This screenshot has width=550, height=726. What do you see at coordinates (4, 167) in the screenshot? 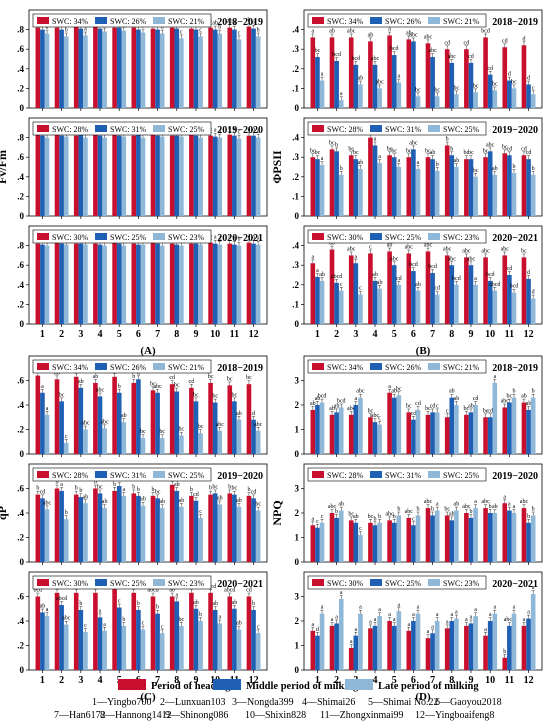
I see `y-axis-label: Fv/Fm` at bounding box center [4, 167].